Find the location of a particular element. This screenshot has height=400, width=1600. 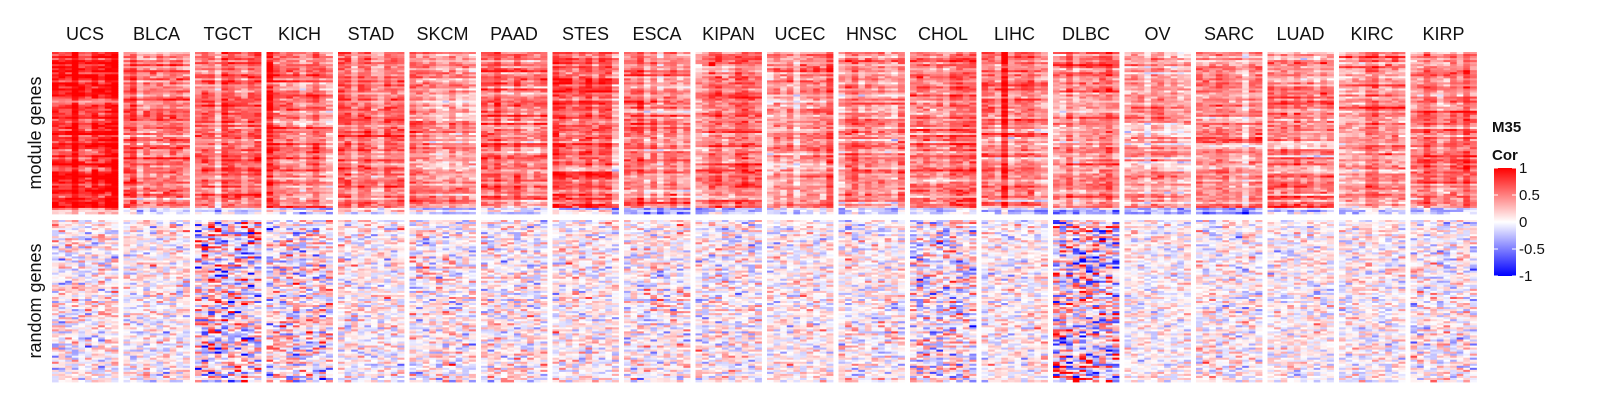

column-label: LIHC is located at coordinates (1014, 34).